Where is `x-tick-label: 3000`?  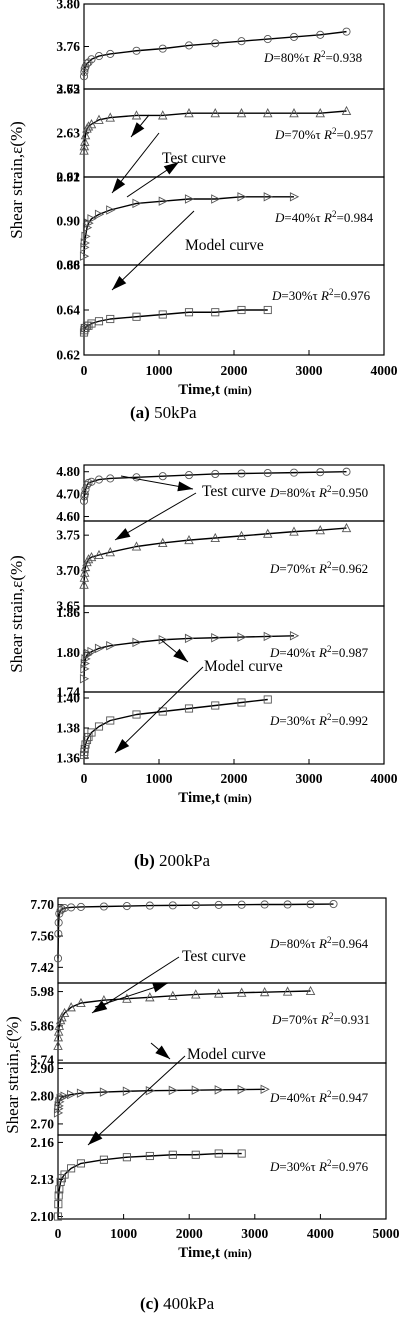
x-tick-label: 3000 is located at coordinates (309, 370).